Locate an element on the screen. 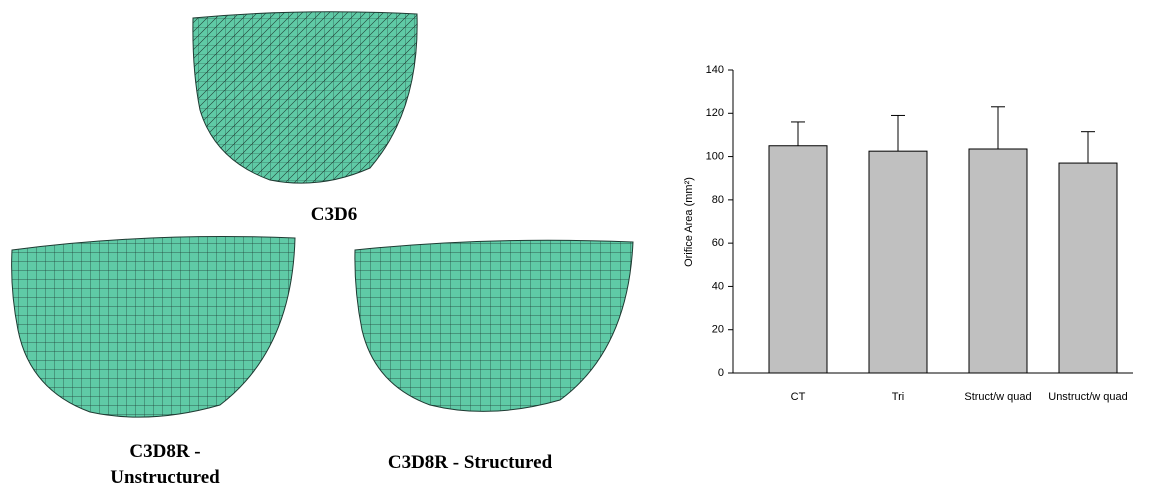  caption: C3D6 is located at coordinates (334, 214).